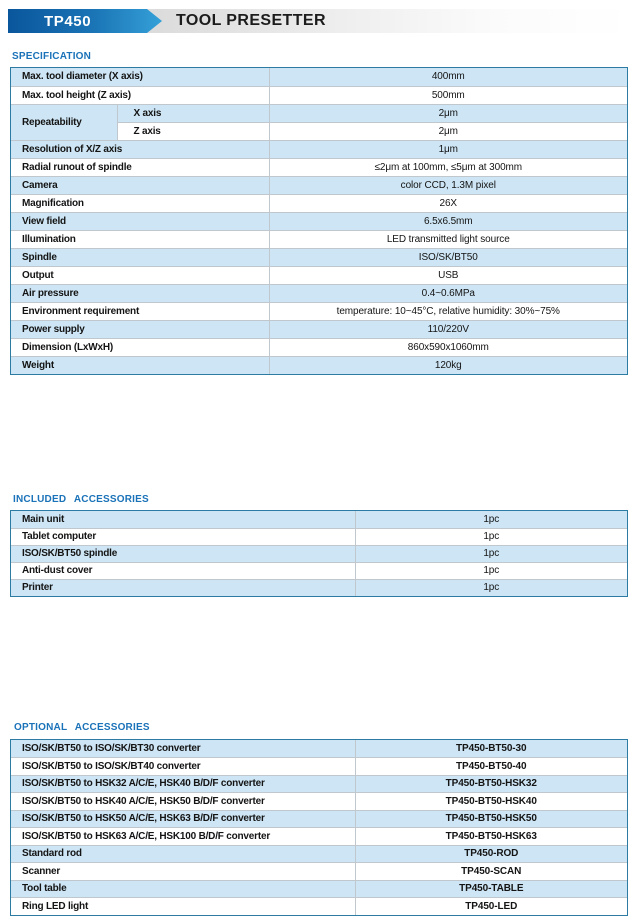  What do you see at coordinates (491, 801) in the screenshot?
I see `part-number-cell: TP450-BT50-HSK40` at bounding box center [491, 801].